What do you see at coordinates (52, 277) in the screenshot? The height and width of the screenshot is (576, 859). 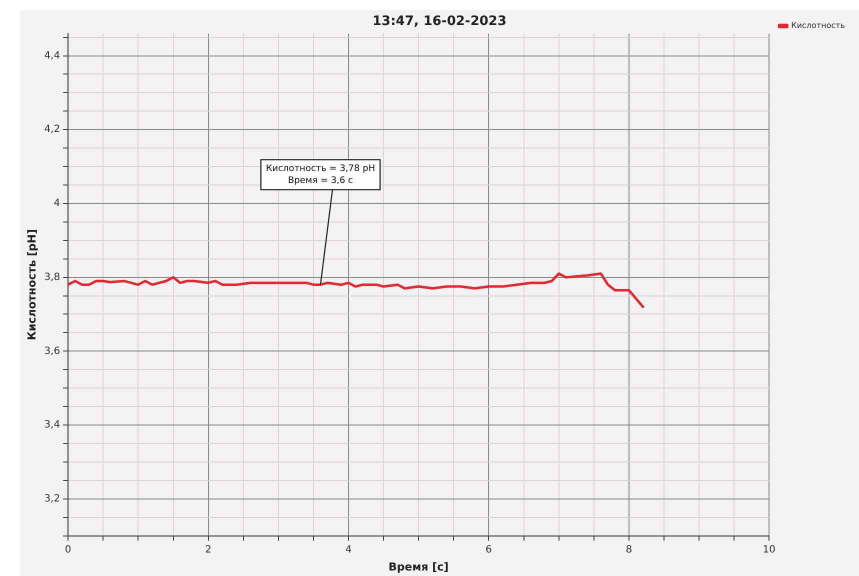 I see `y-tick-label: 3,8` at bounding box center [52, 277].